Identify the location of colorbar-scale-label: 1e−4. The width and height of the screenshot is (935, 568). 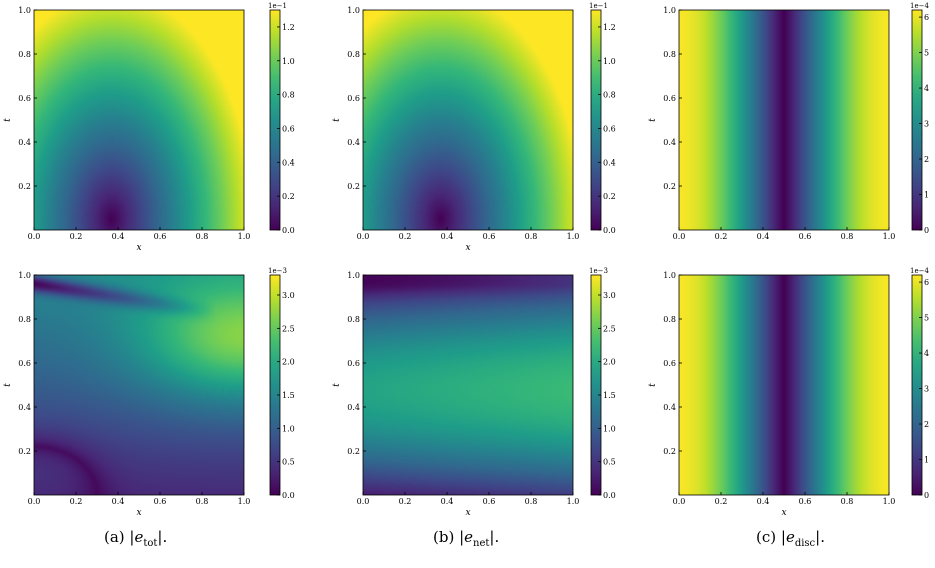
(919, 271).